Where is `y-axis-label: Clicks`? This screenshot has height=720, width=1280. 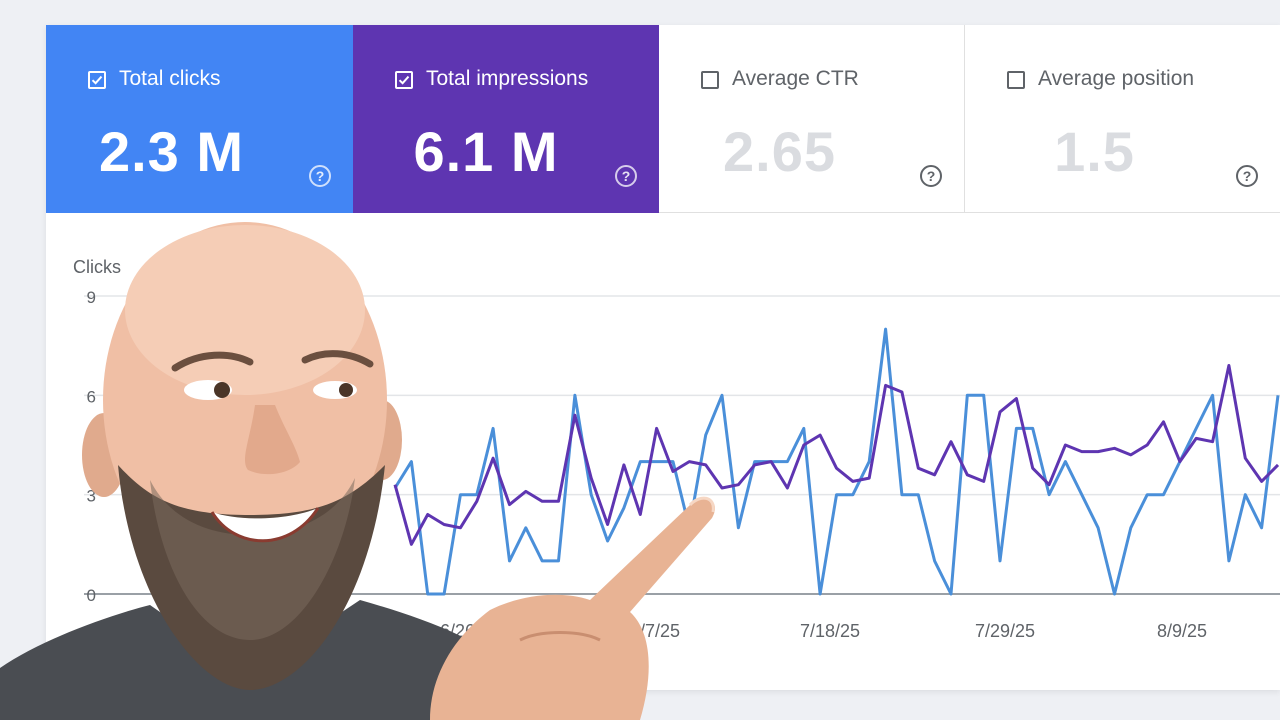
y-axis-label: Clicks is located at coordinates (97, 267).